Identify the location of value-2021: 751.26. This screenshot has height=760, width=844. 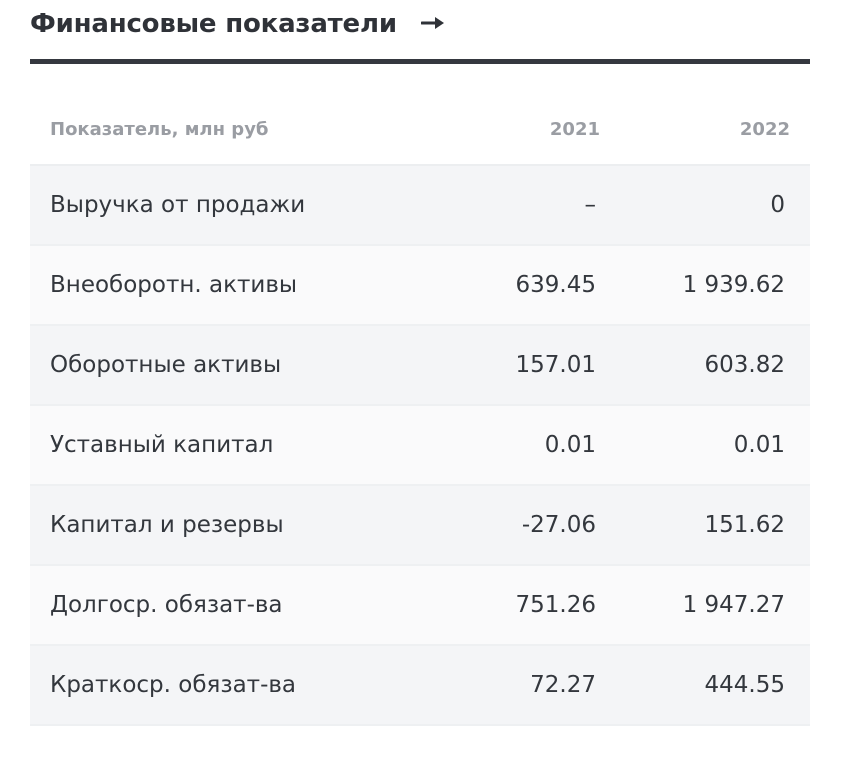
(495, 605).